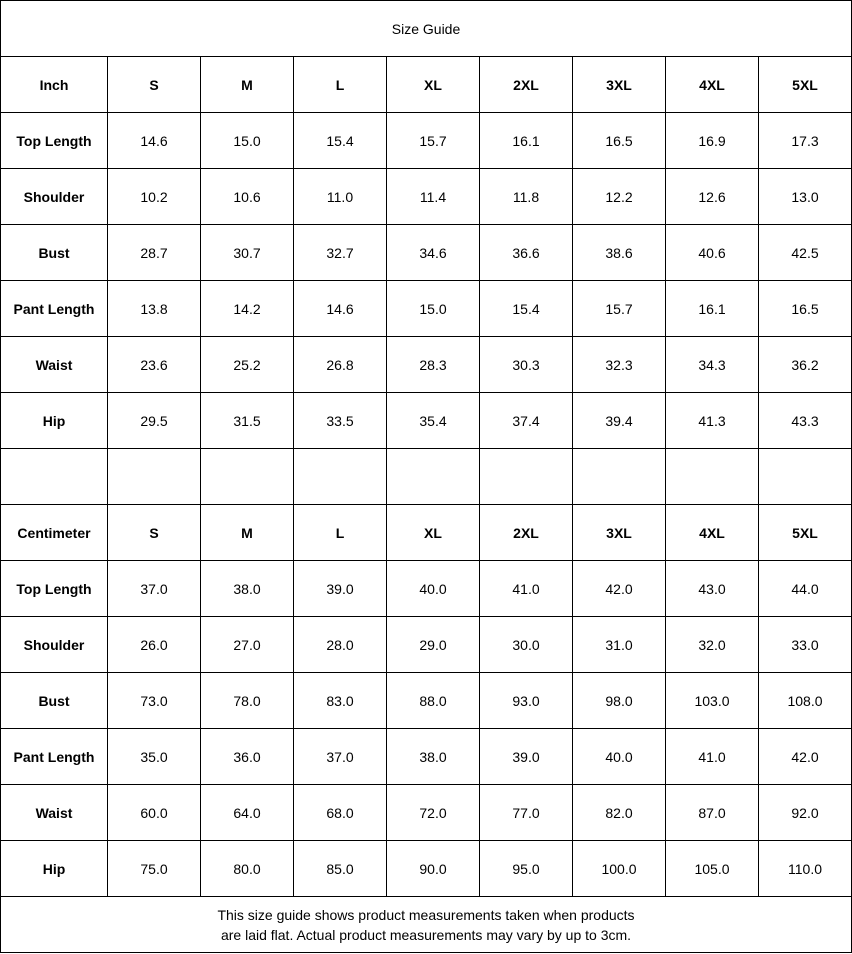 The width and height of the screenshot is (852, 954). I want to click on table-row: Bust 28.7 30.7 32.7 34.6 36.6 38.6 40.6 42.5, so click(426, 252).